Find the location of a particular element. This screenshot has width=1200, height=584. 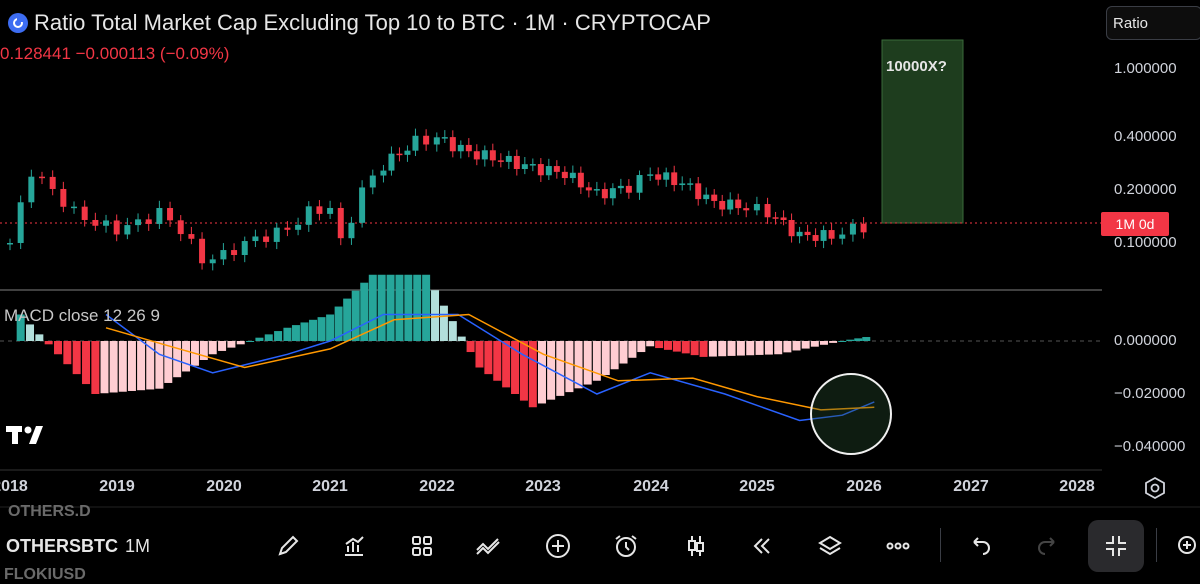

layers-icon is located at coordinates (830, 546).